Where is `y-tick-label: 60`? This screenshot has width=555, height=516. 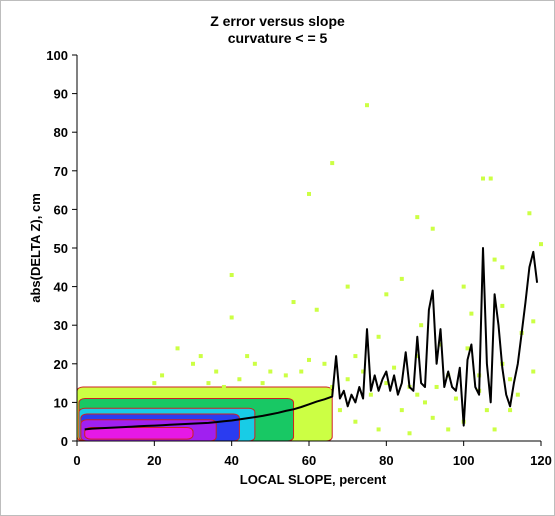
y-tick-label: 60 is located at coordinates (61, 209).